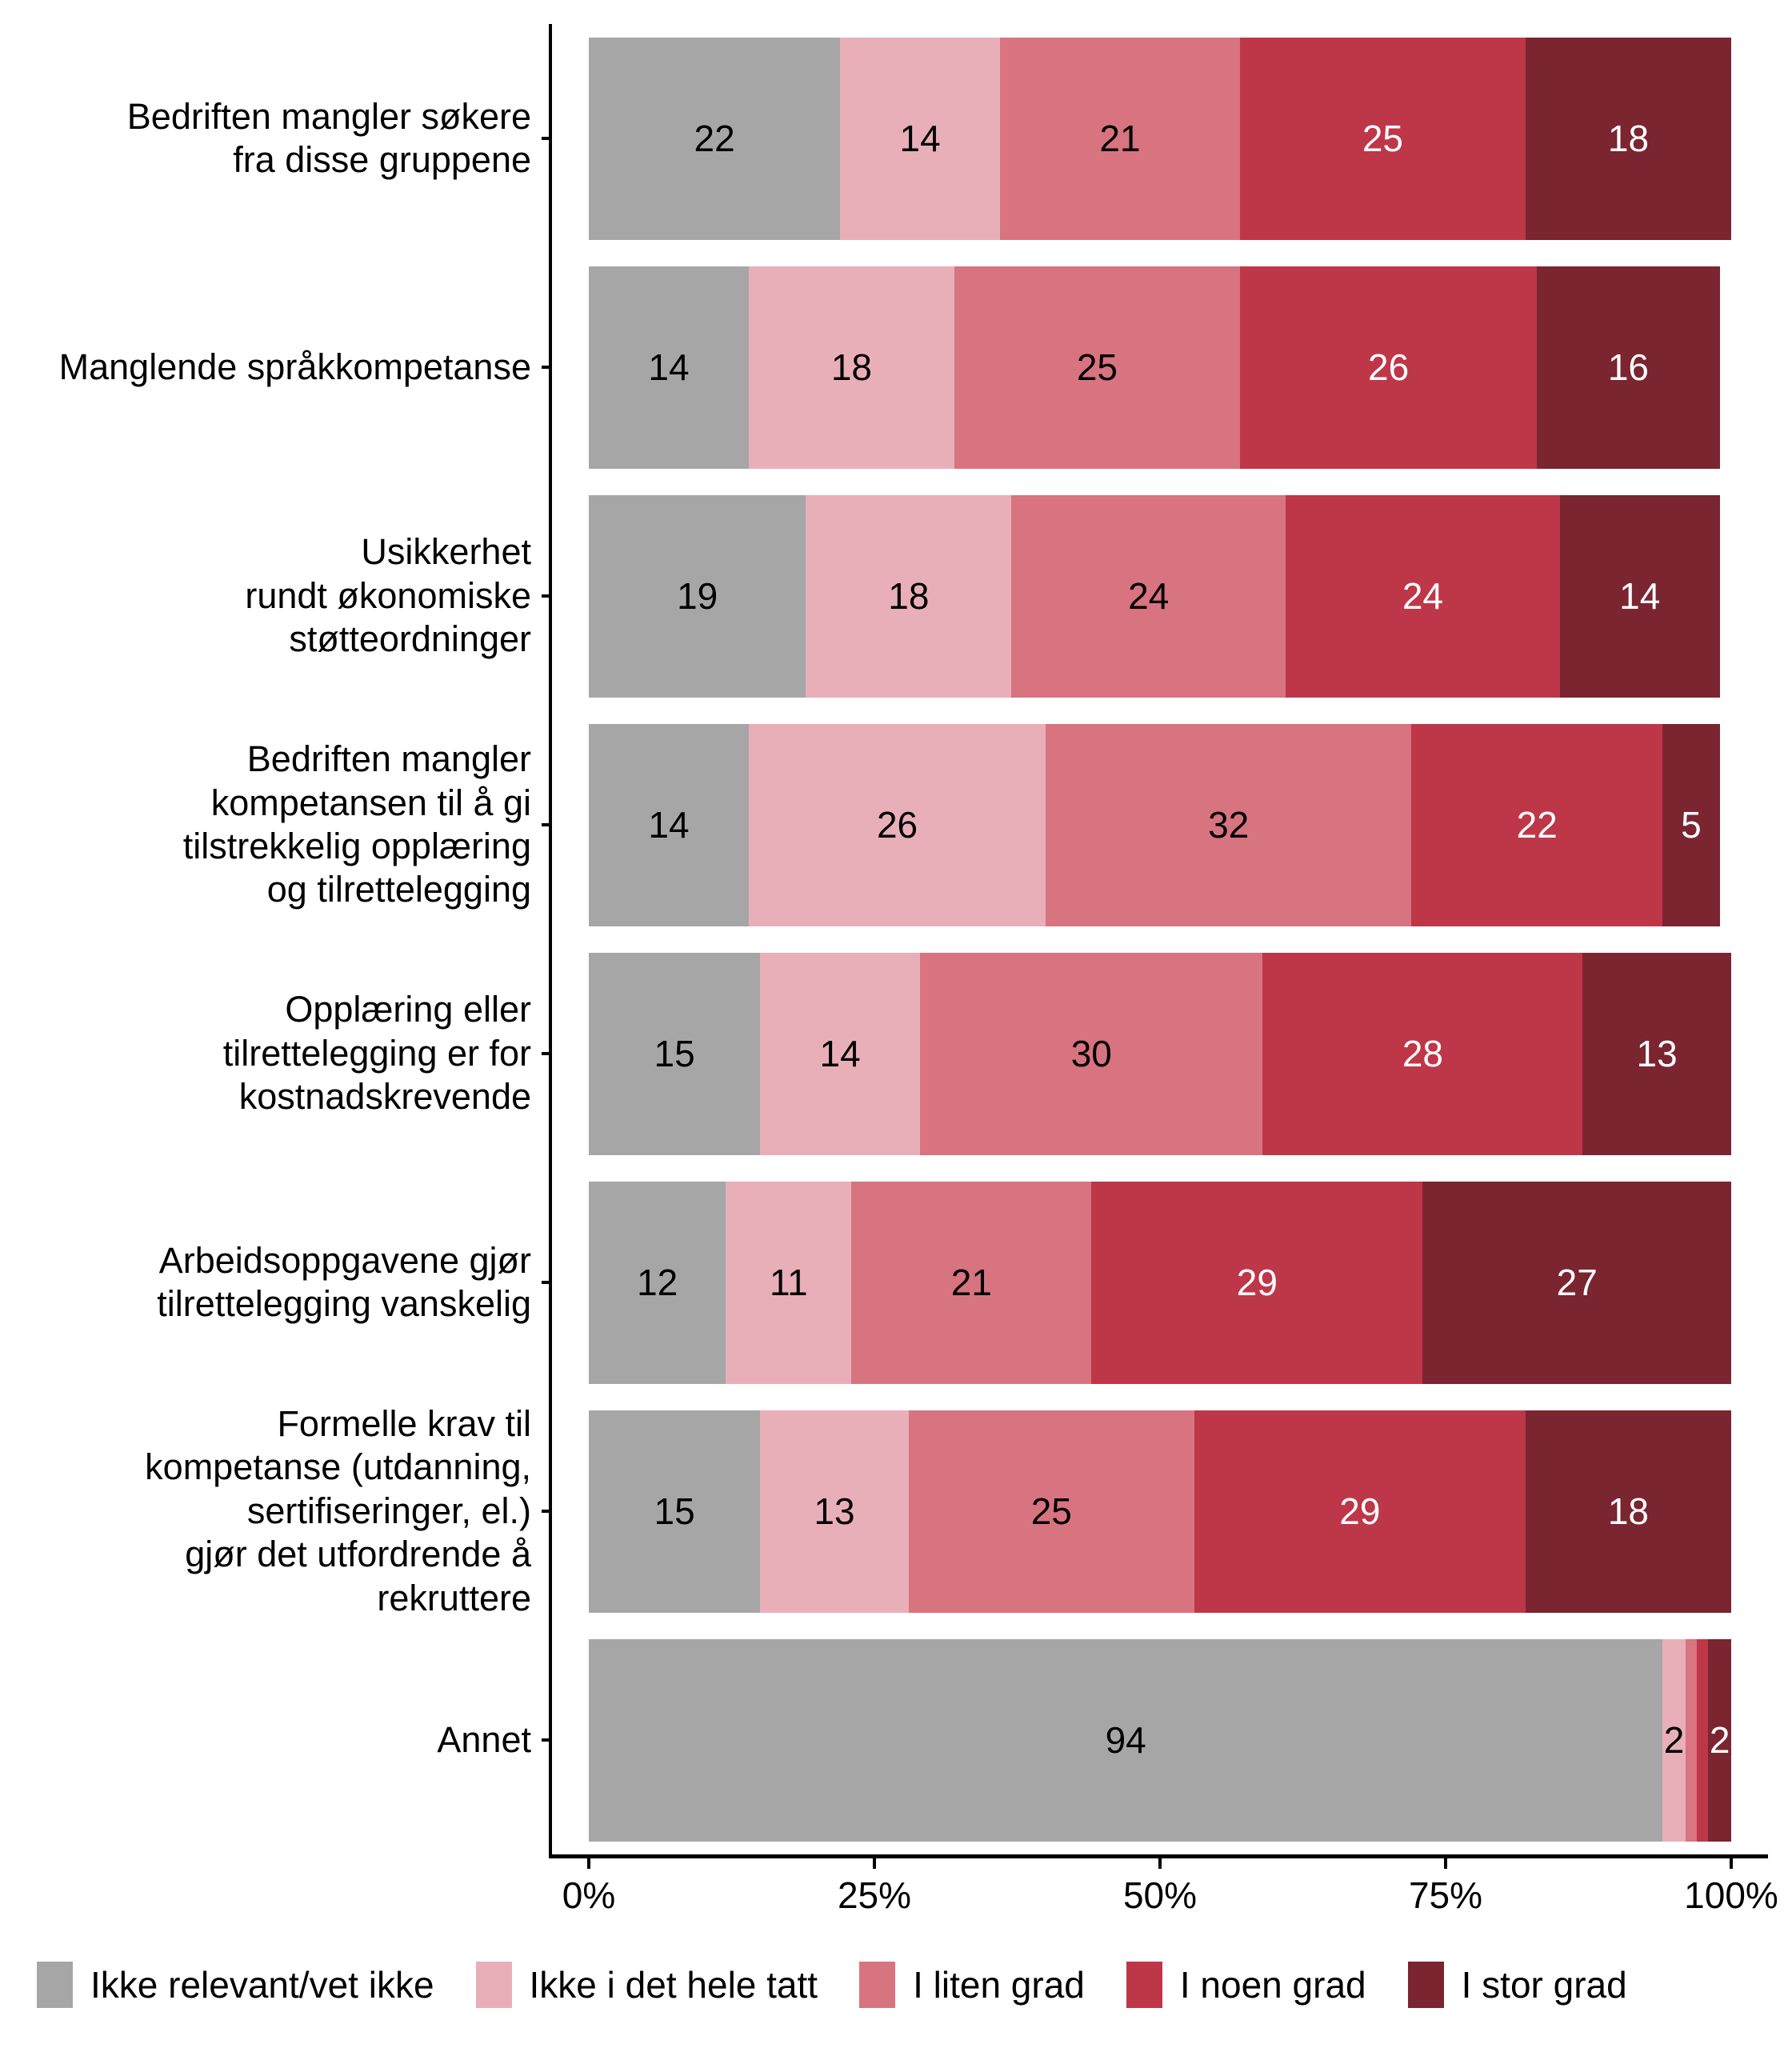  I want to click on category-label-line: fra disse gruppene, so click(382, 159).